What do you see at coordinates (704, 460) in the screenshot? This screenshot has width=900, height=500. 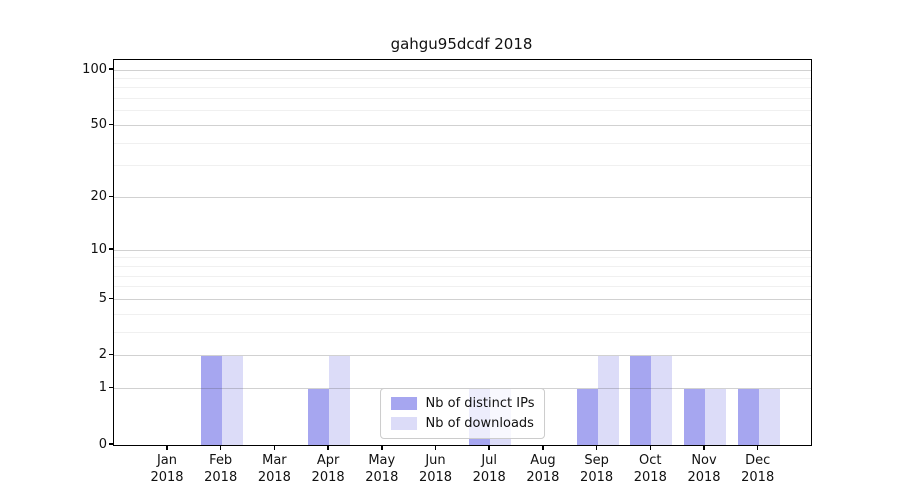 I see `x-tick-month: Nov` at bounding box center [704, 460].